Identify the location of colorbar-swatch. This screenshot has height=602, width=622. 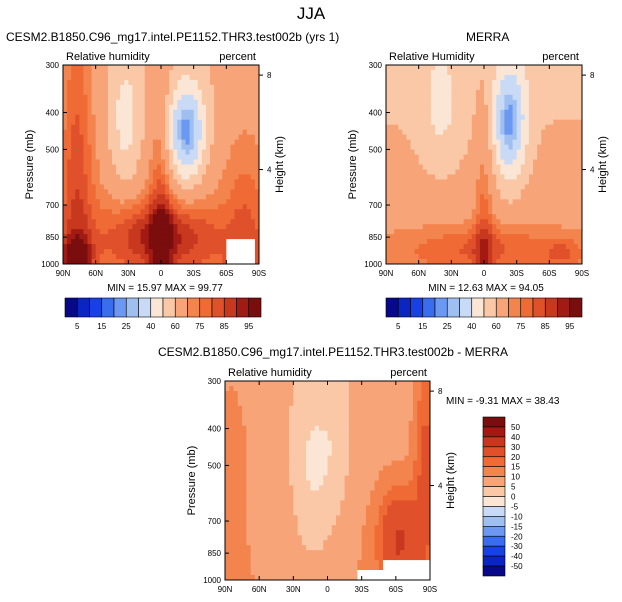
(243, 307).